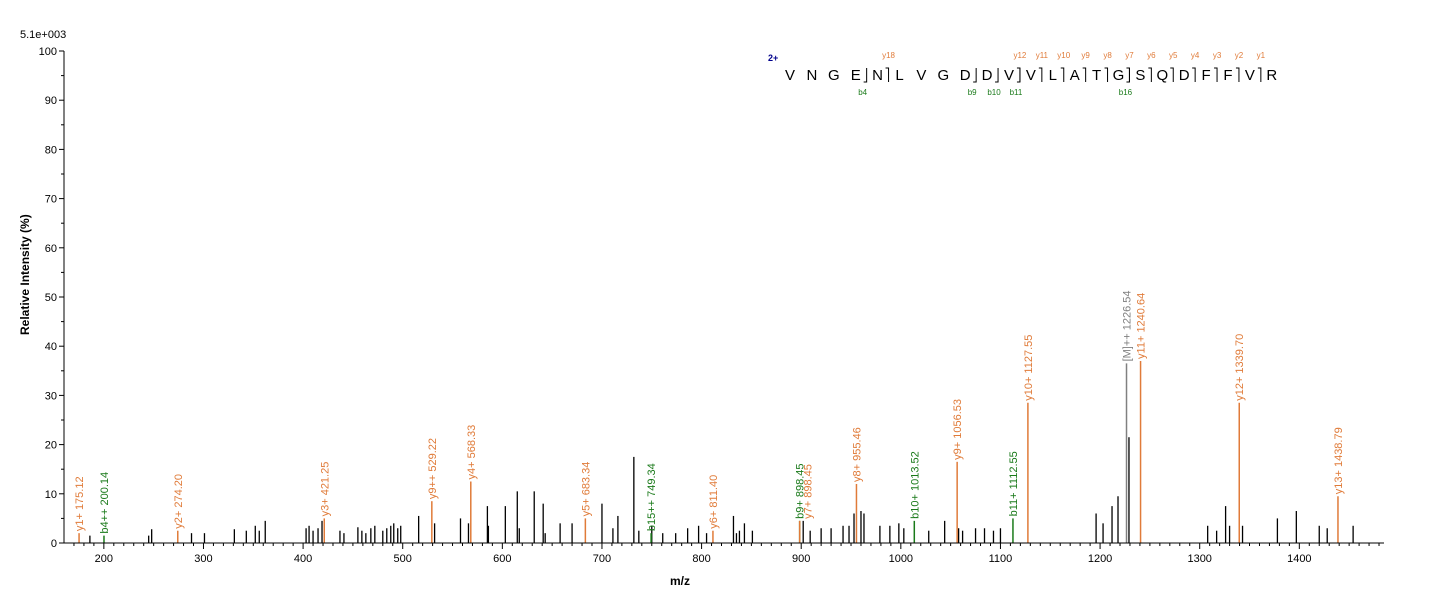 The width and height of the screenshot is (1436, 602). I want to click on peak-label: y7+ 898.45, so click(809, 491).